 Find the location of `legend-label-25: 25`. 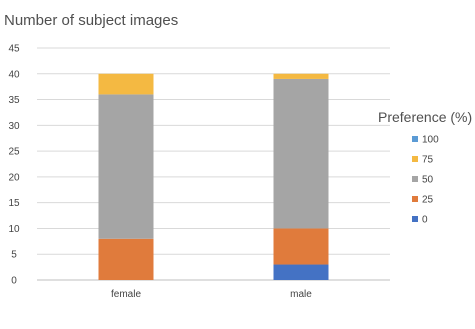

legend-label-25: 25 is located at coordinates (428, 200).